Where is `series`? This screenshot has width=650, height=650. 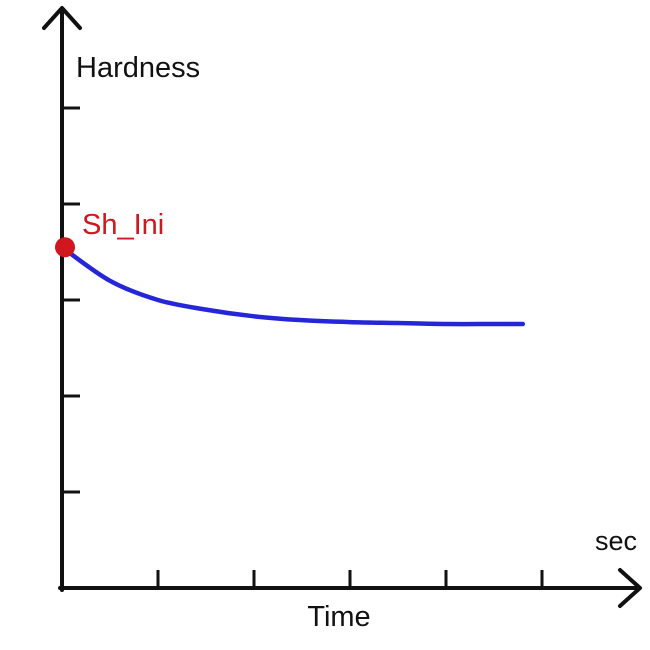 series is located at coordinates (292, 285).